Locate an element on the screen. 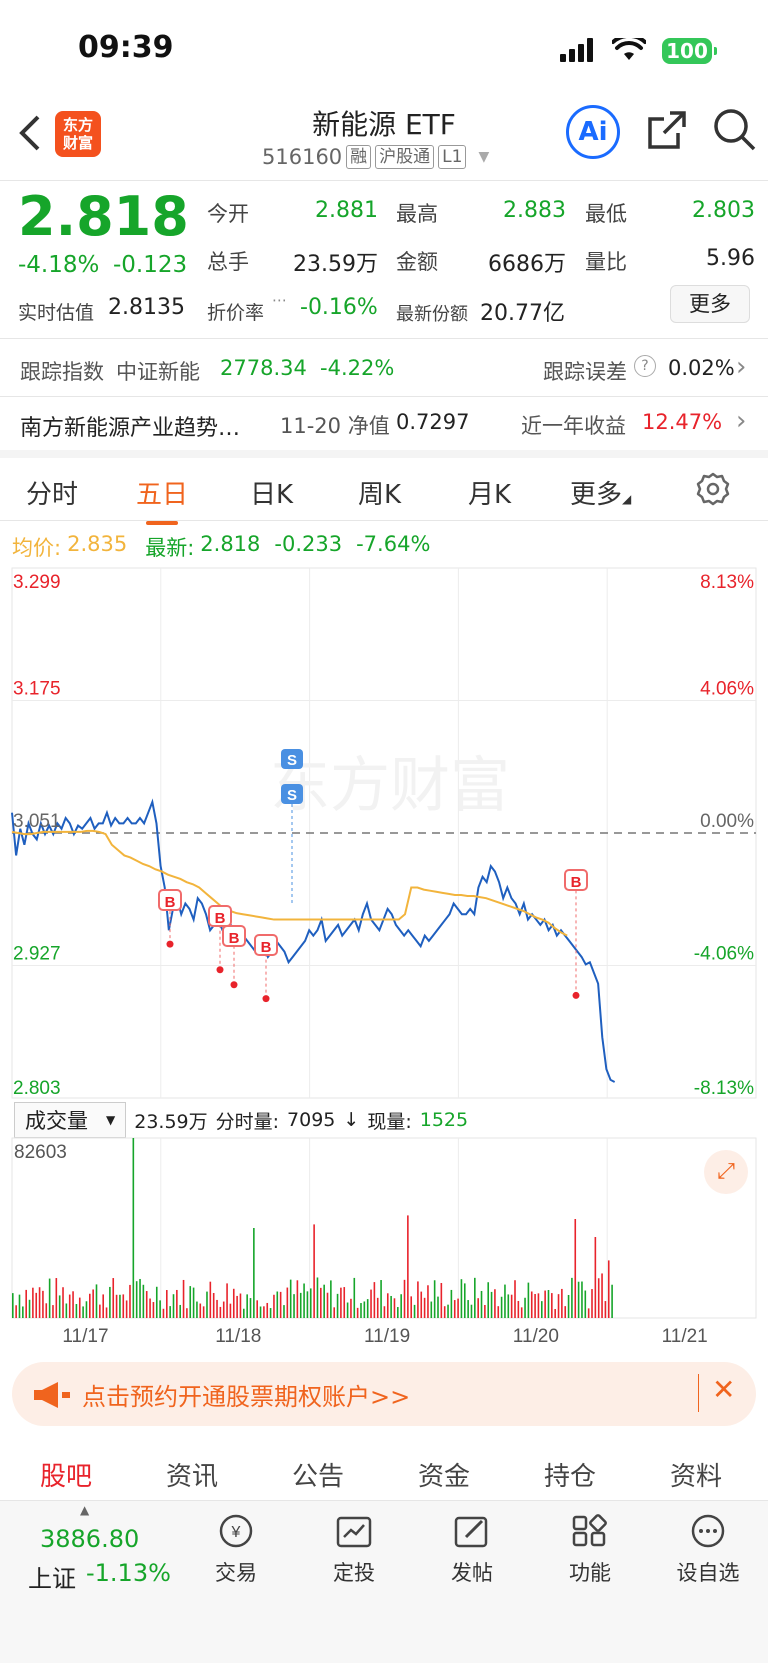 This screenshot has width=768, height=1663. dock-add-watchlist: 设自选 is located at coordinates (708, 1550).